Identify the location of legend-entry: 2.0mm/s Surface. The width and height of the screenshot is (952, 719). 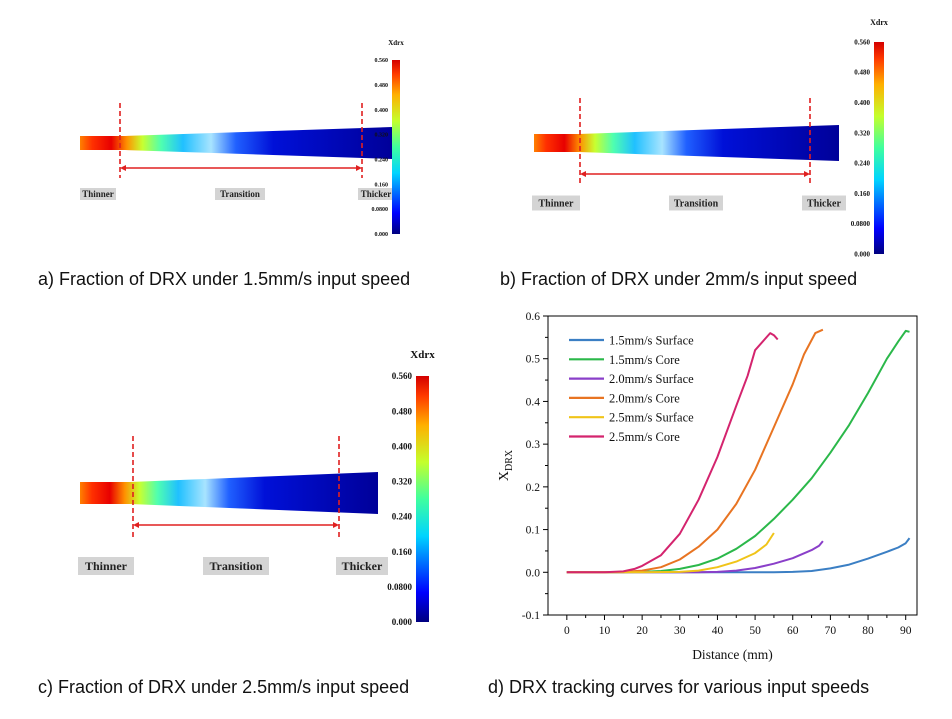
(651, 379).